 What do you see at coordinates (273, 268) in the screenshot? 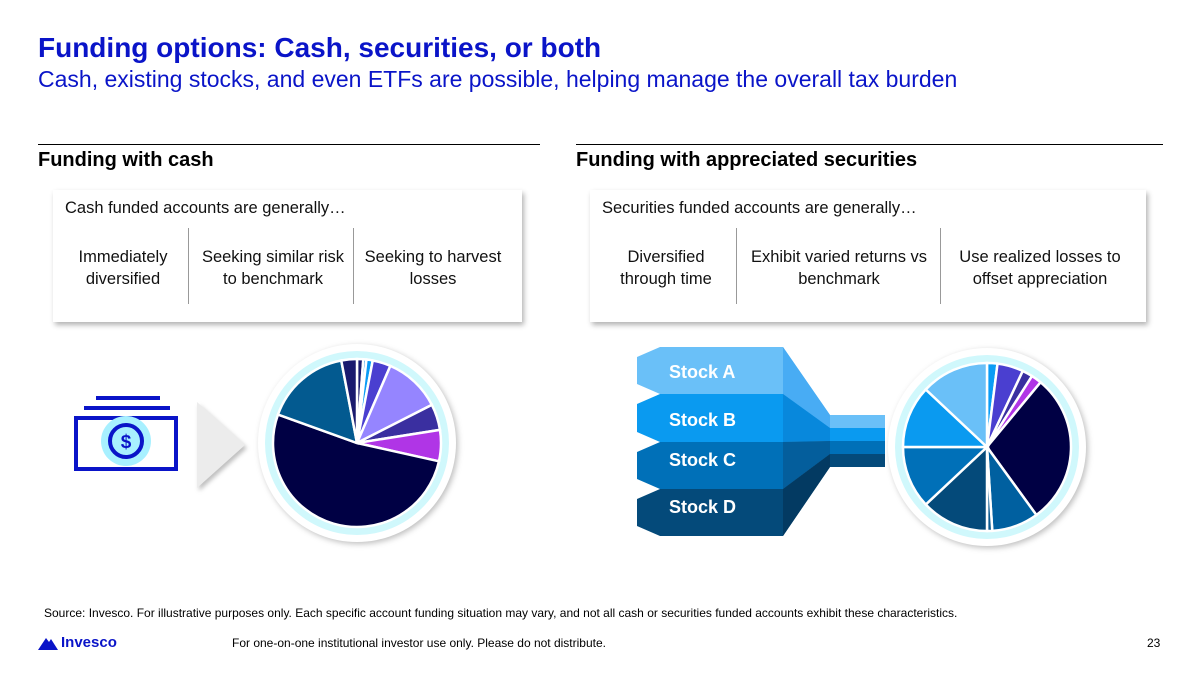
I see `cash-point: Seeking similar risk to benchmark` at bounding box center [273, 268].